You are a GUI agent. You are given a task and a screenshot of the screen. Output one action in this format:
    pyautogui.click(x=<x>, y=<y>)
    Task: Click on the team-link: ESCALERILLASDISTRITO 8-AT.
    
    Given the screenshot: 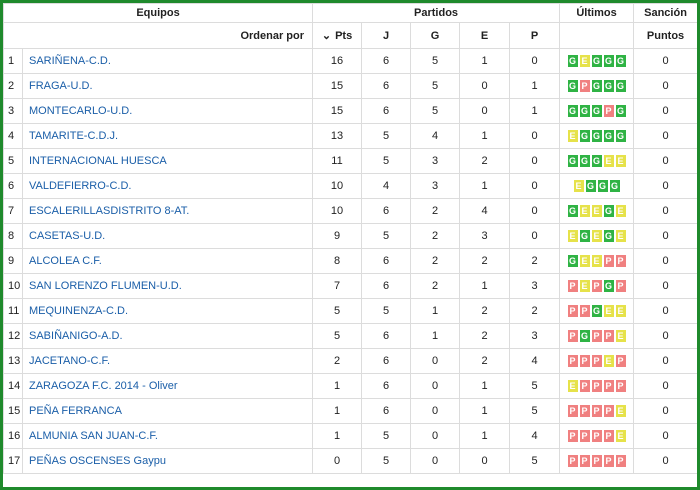 What is the action you would take?
    pyautogui.click(x=167, y=211)
    